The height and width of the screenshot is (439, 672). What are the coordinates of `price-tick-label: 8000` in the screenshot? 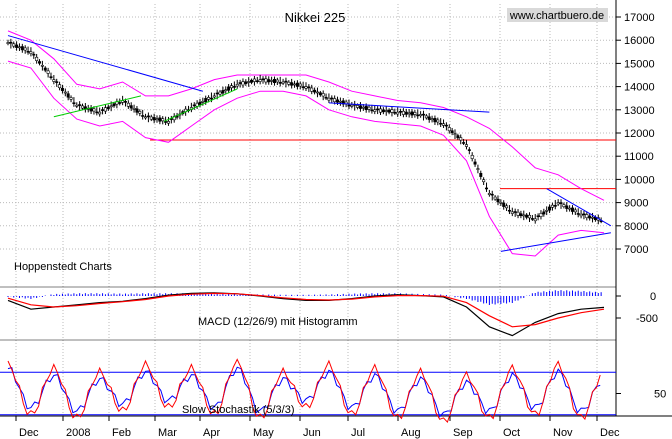 It's located at (636, 227).